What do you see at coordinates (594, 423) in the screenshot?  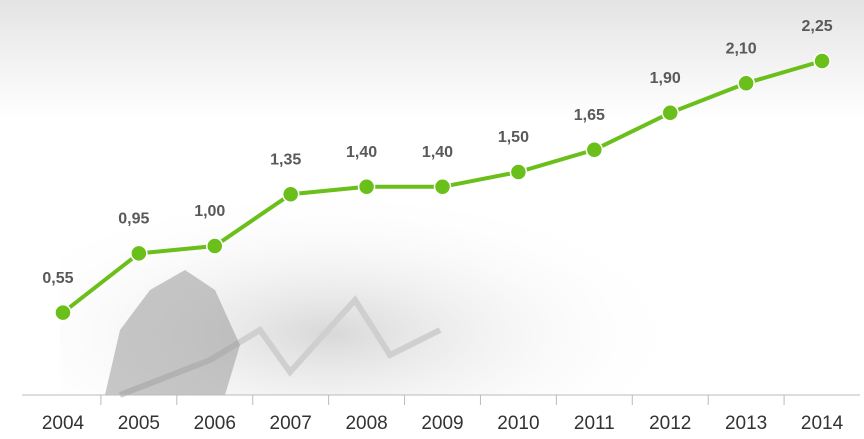 I see `x-tick-label: 2011` at bounding box center [594, 423].